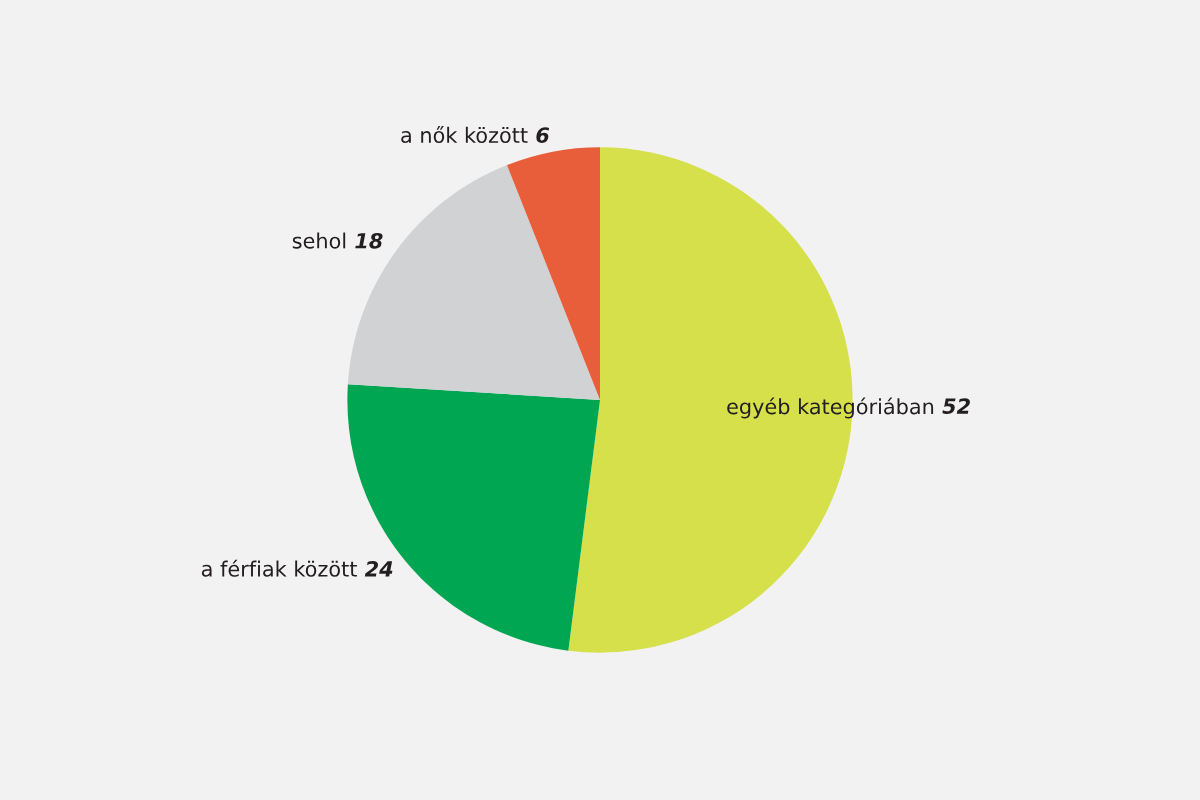  What do you see at coordinates (956, 406) in the screenshot?
I see `data-label: 52` at bounding box center [956, 406].